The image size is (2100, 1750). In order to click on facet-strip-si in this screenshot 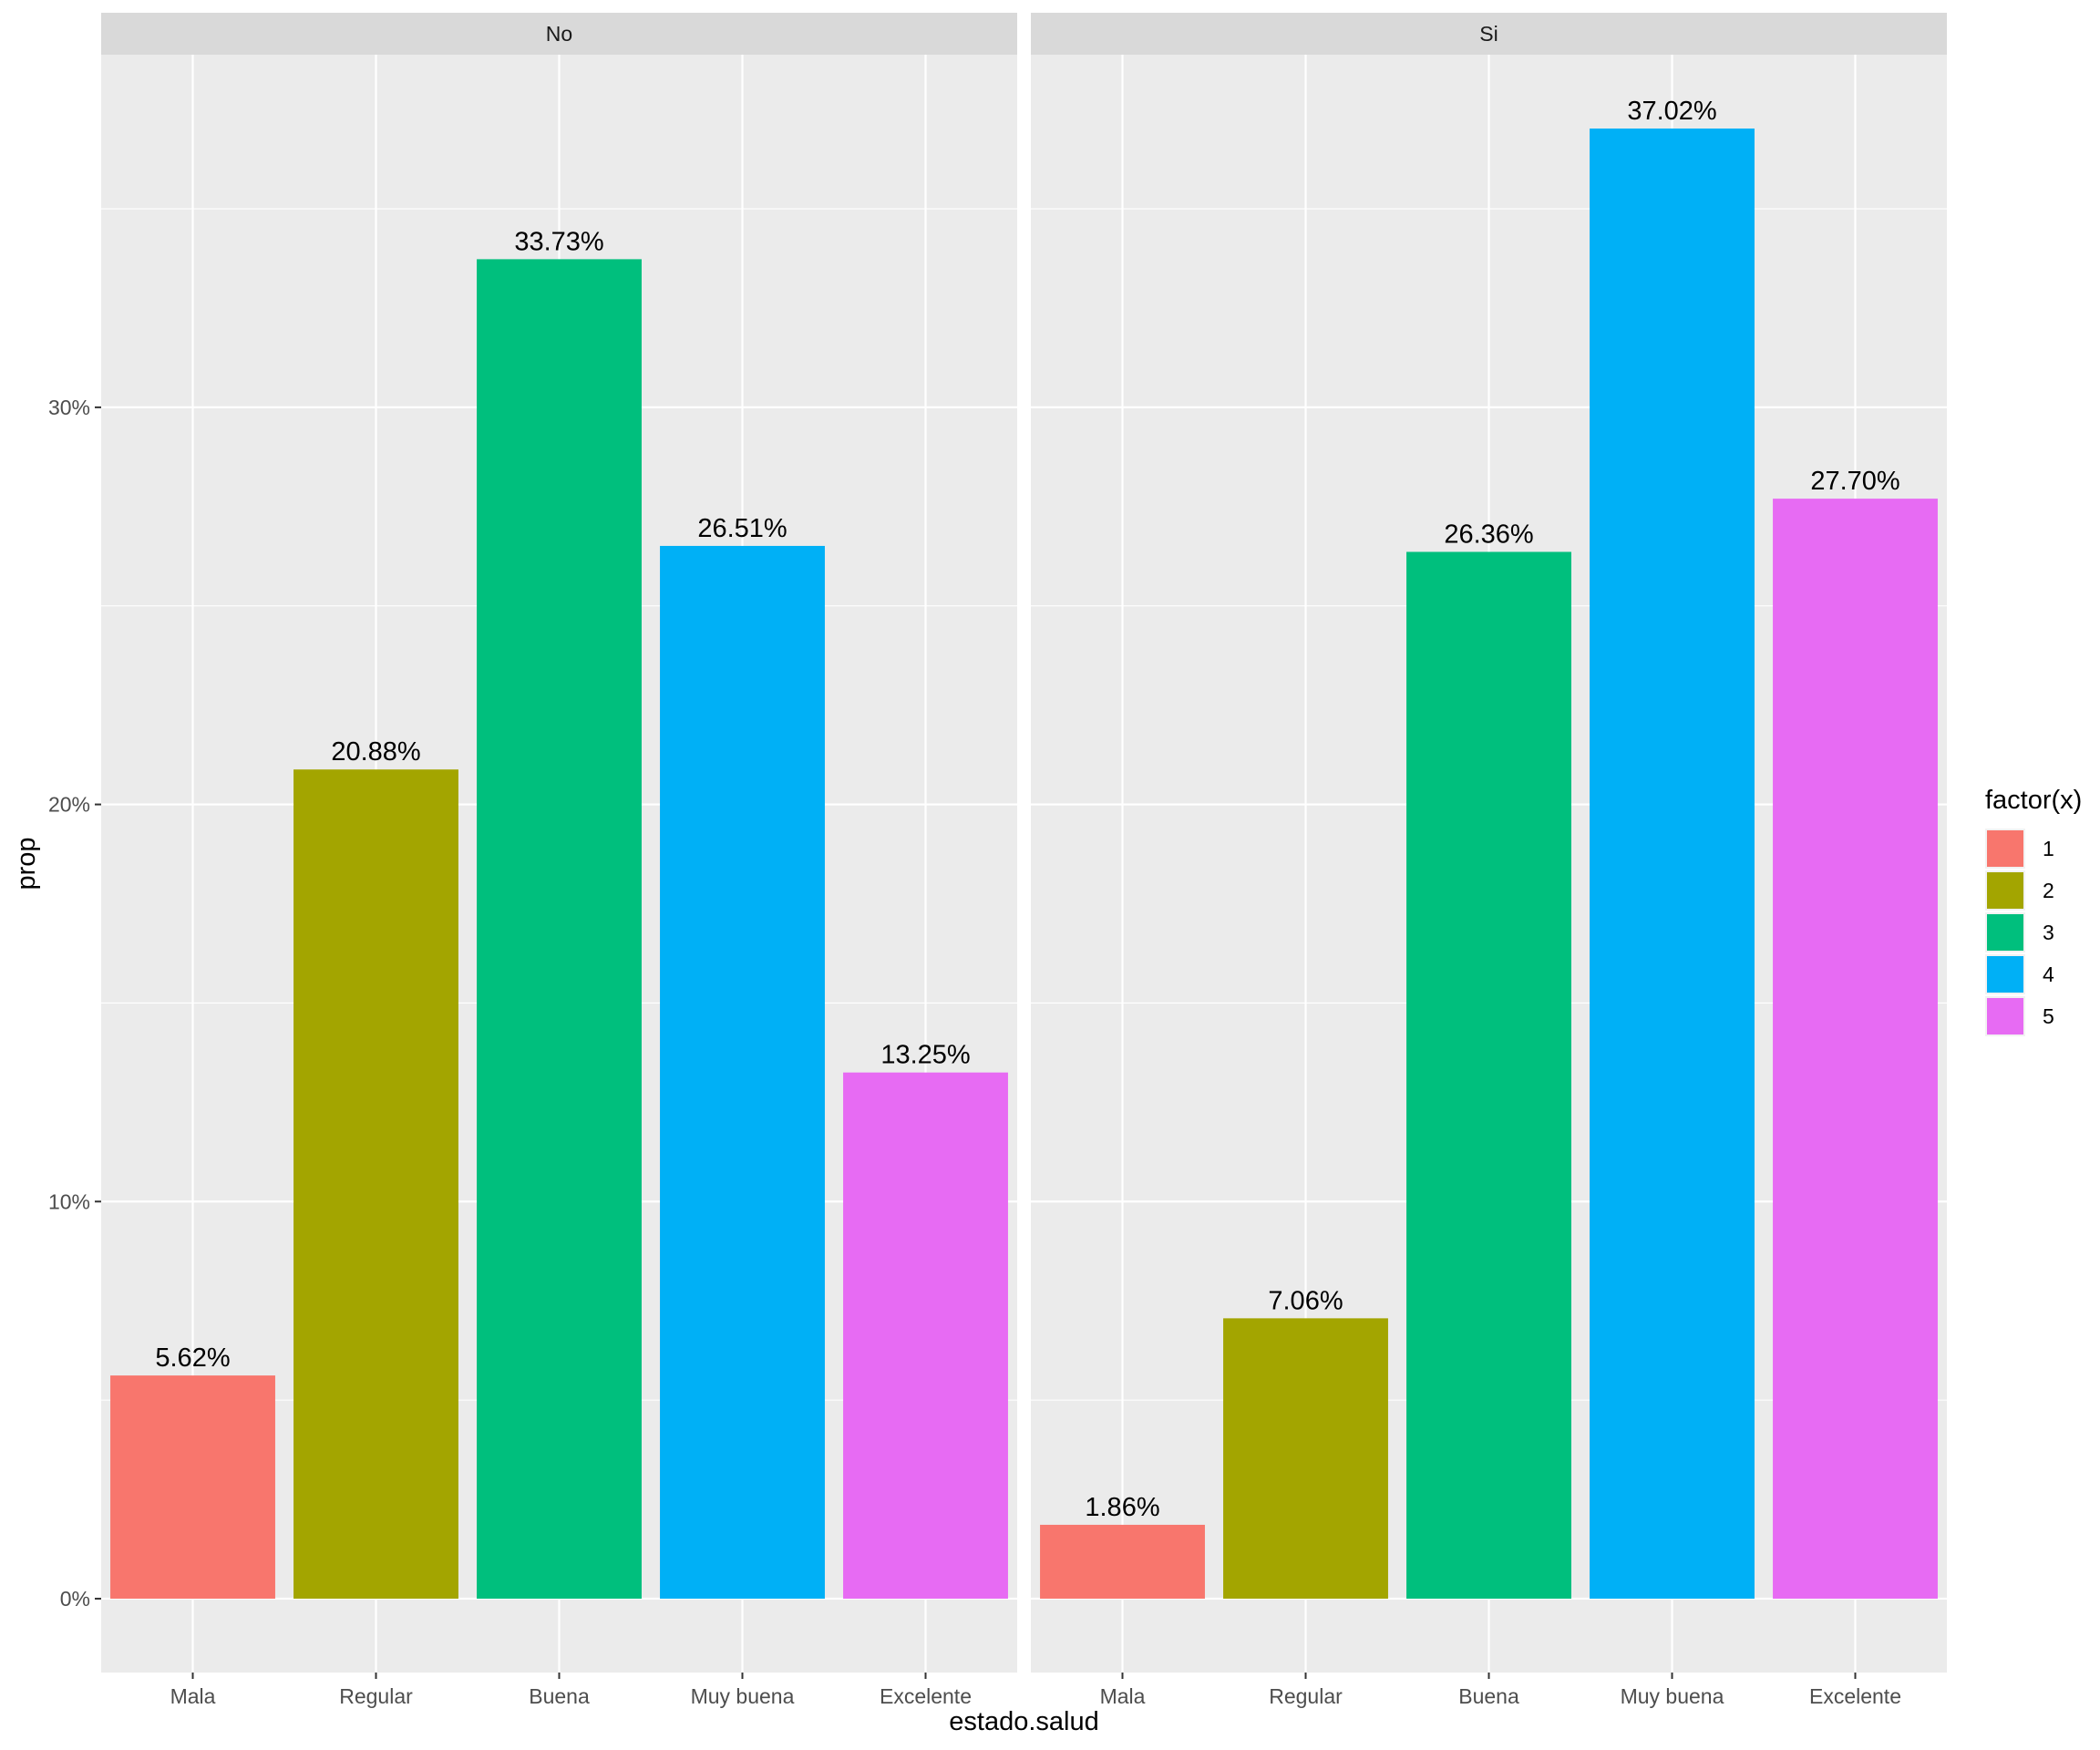, I will do `click(1489, 34)`.